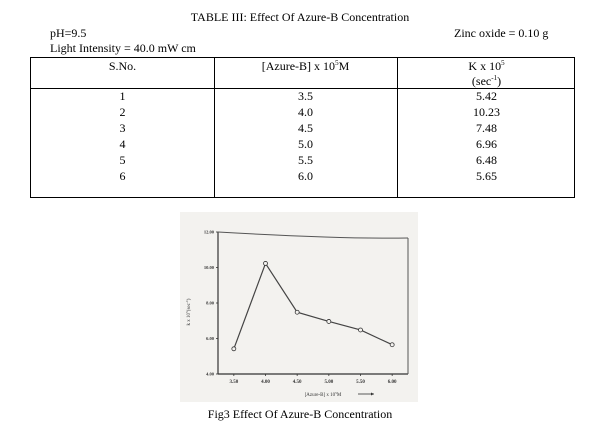 Image resolution: width=600 pixels, height=427 pixels. What do you see at coordinates (265, 382) in the screenshot?
I see `x-tick-label: 4.00` at bounding box center [265, 382].